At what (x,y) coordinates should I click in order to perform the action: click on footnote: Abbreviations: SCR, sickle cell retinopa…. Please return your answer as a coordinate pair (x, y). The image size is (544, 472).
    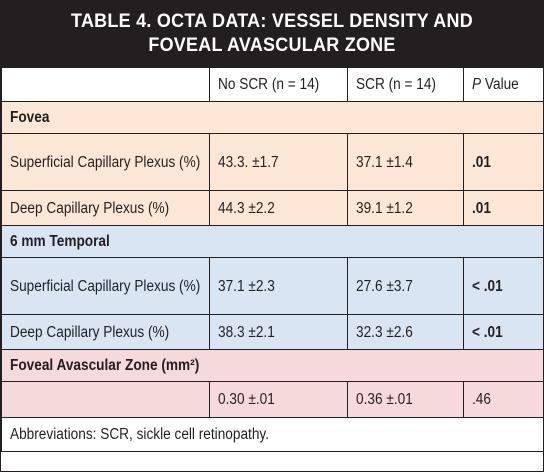
    Looking at the image, I should click on (272, 434).